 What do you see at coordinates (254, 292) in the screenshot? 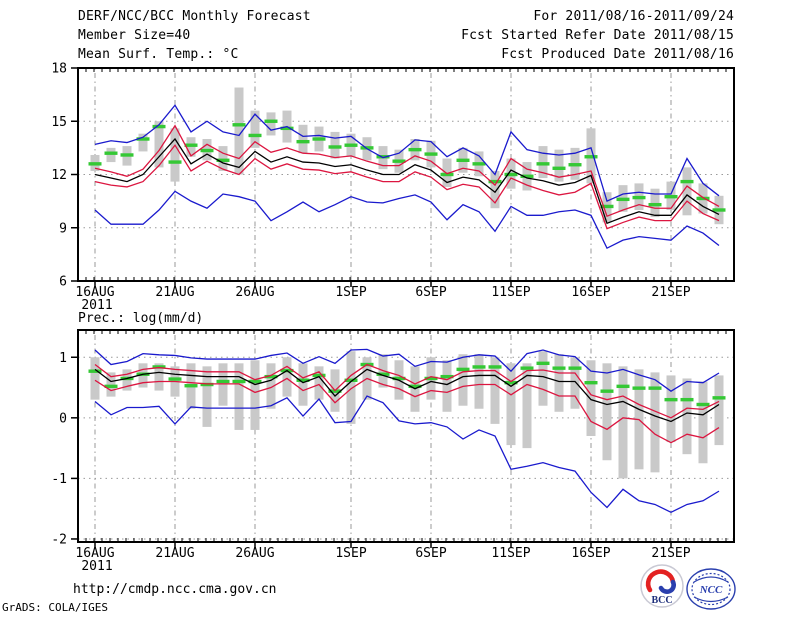
I see `x-tick-label: 26AUG` at bounding box center [254, 292].